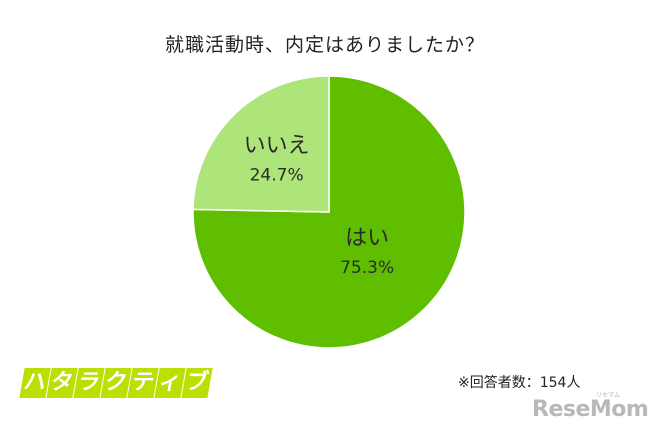 The width and height of the screenshot is (650, 431). Describe the element at coordinates (519, 383) in the screenshot. I see `respondent-count: ※回答者数：154人` at that location.